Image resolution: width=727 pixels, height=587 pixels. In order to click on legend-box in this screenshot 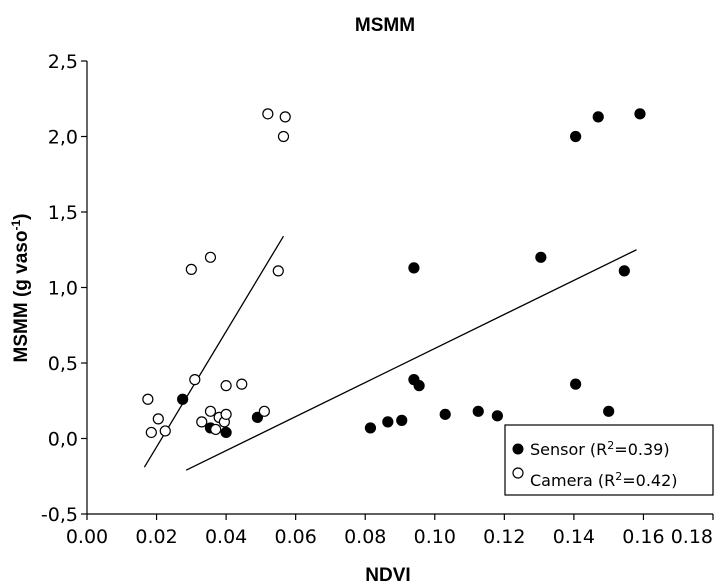, I will do `click(609, 460)`.